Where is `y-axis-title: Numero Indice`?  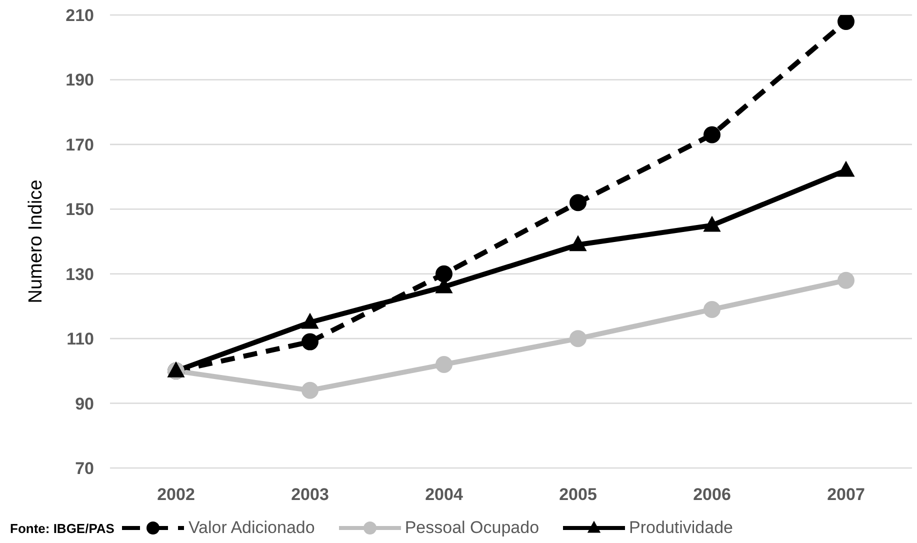
y-axis-title: Numero Indice is located at coordinates (36, 242).